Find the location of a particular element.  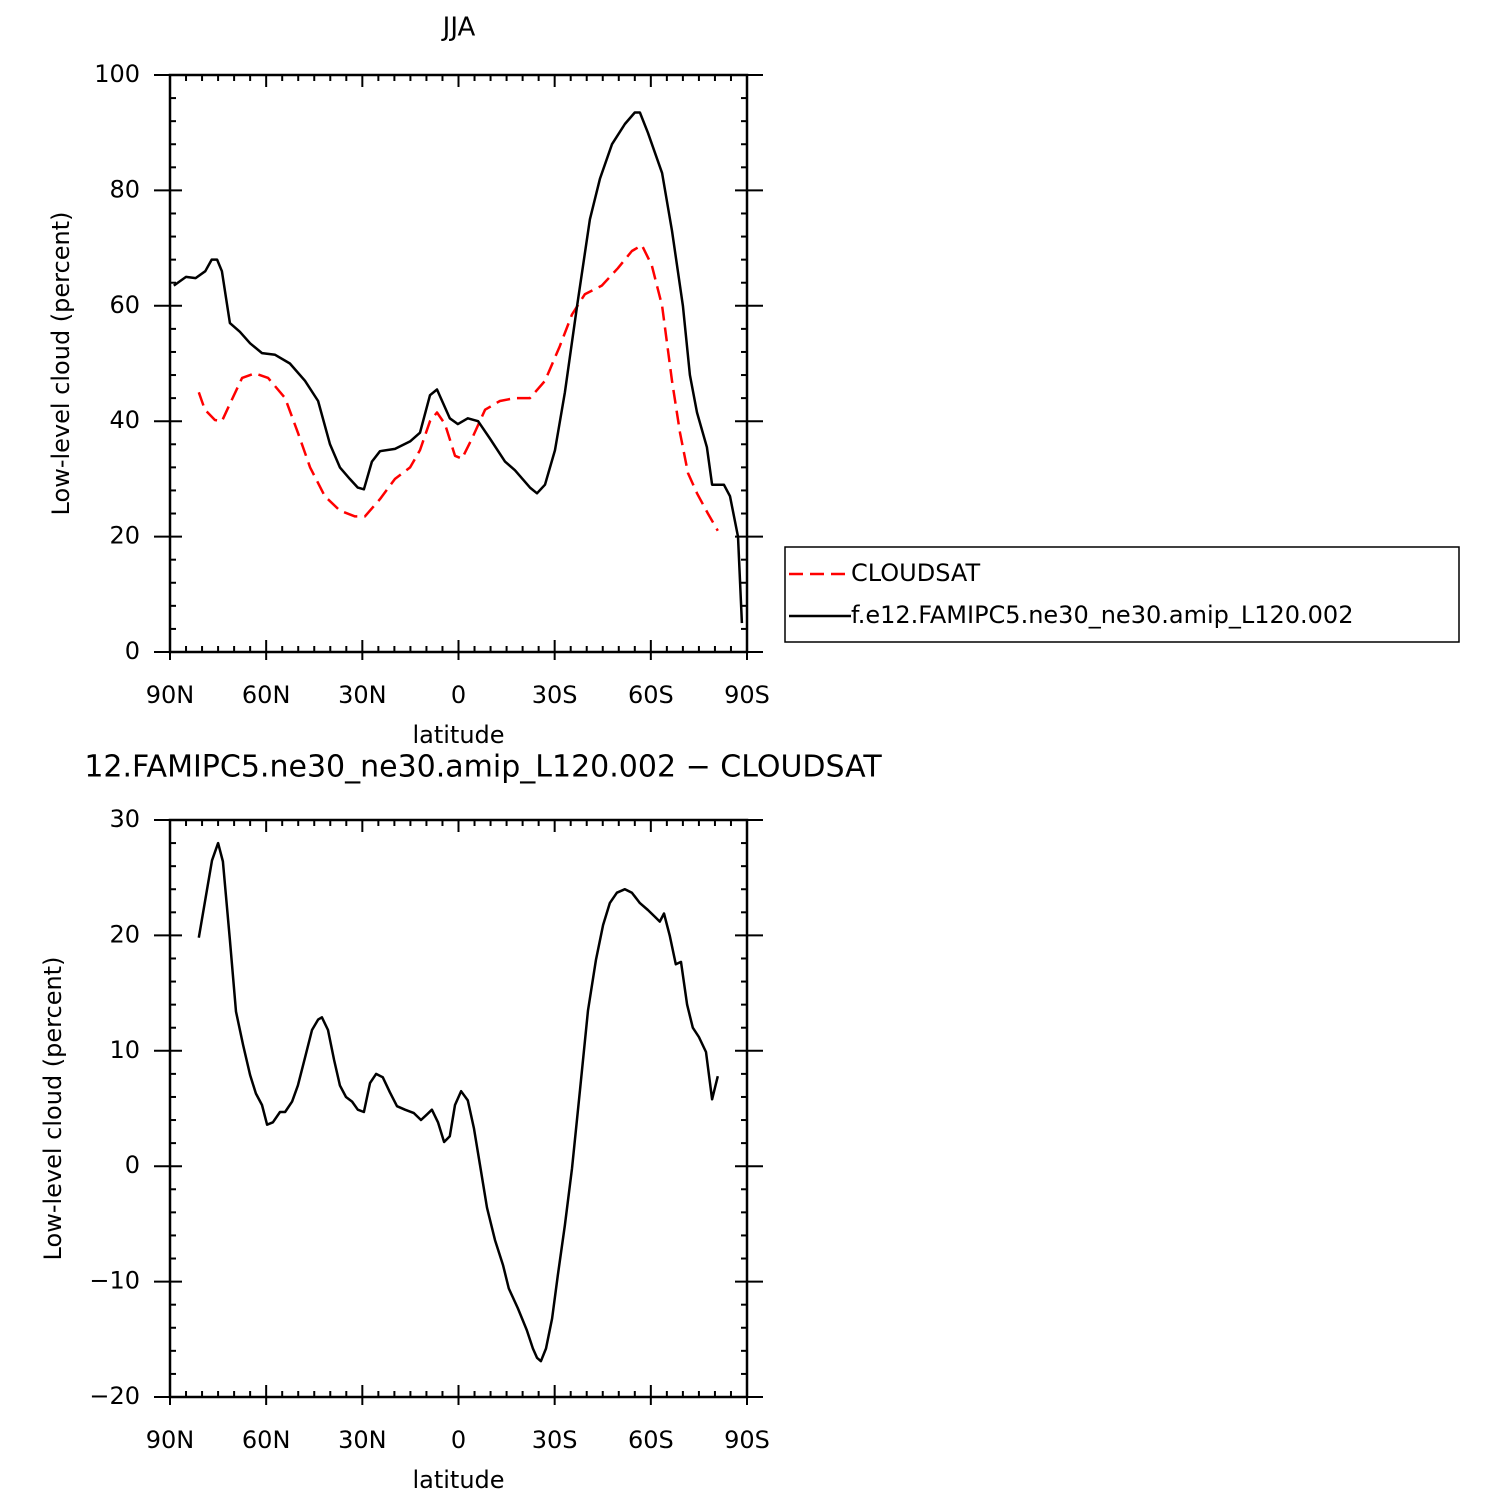

y-tick-label: −20 is located at coordinates (114, 1396).